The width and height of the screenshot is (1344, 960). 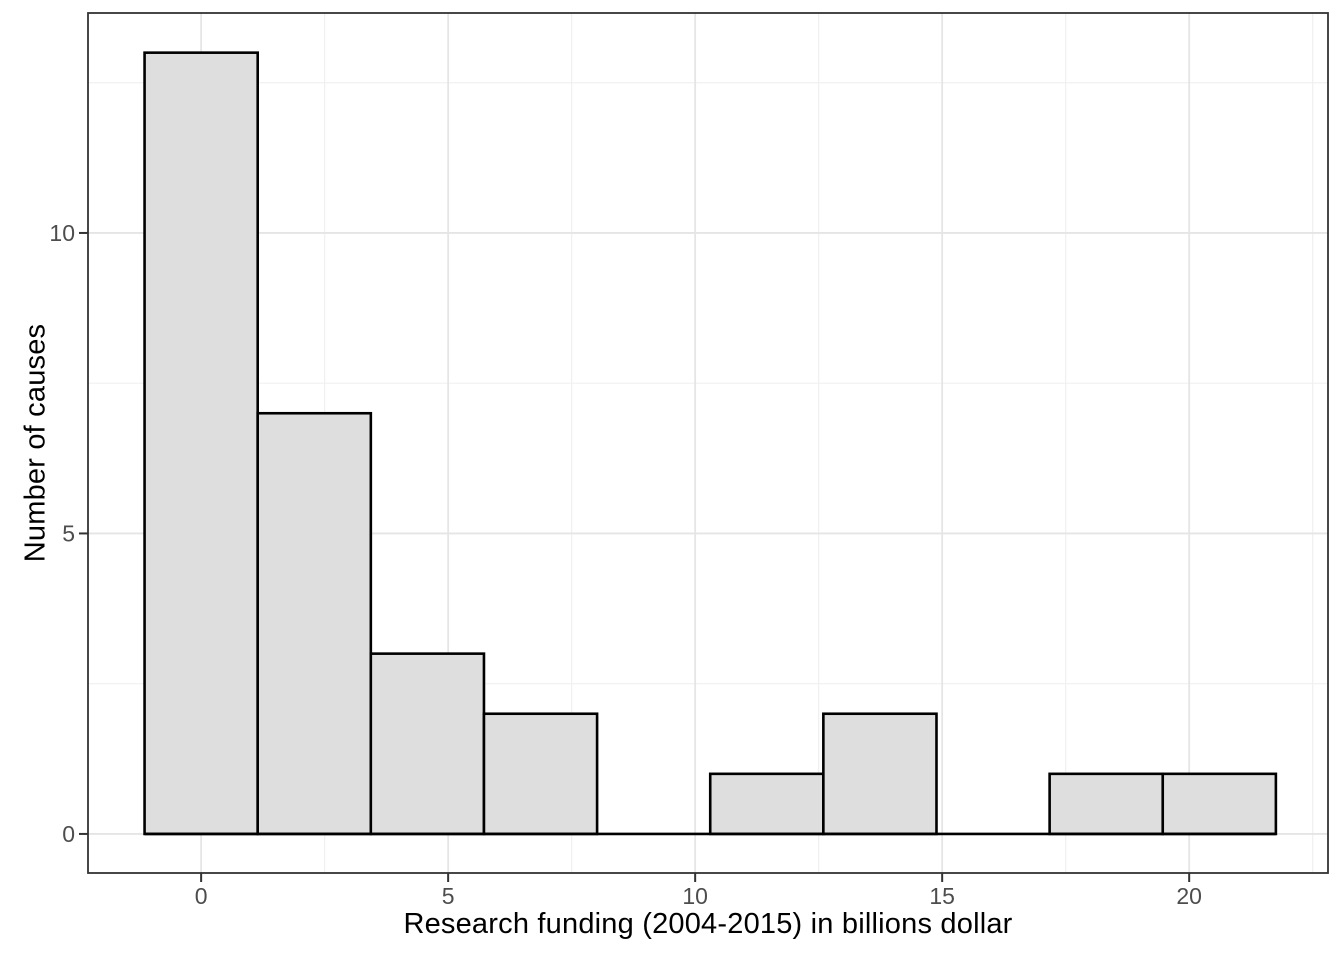 What do you see at coordinates (448, 896) in the screenshot?
I see `x-tick-label: 5` at bounding box center [448, 896].